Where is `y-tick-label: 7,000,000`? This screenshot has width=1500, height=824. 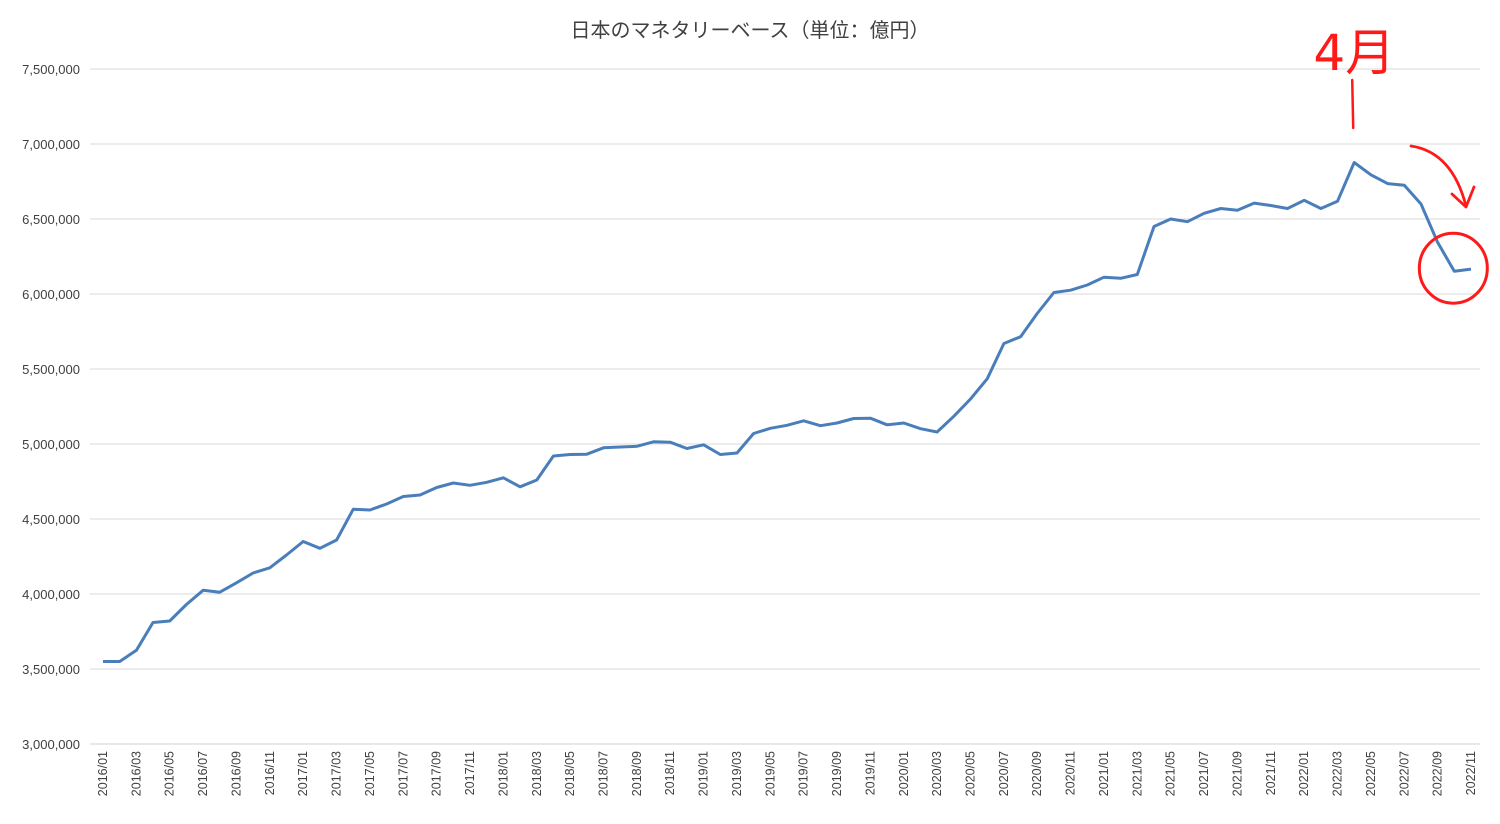
y-tick-label: 7,000,000 is located at coordinates (51, 144).